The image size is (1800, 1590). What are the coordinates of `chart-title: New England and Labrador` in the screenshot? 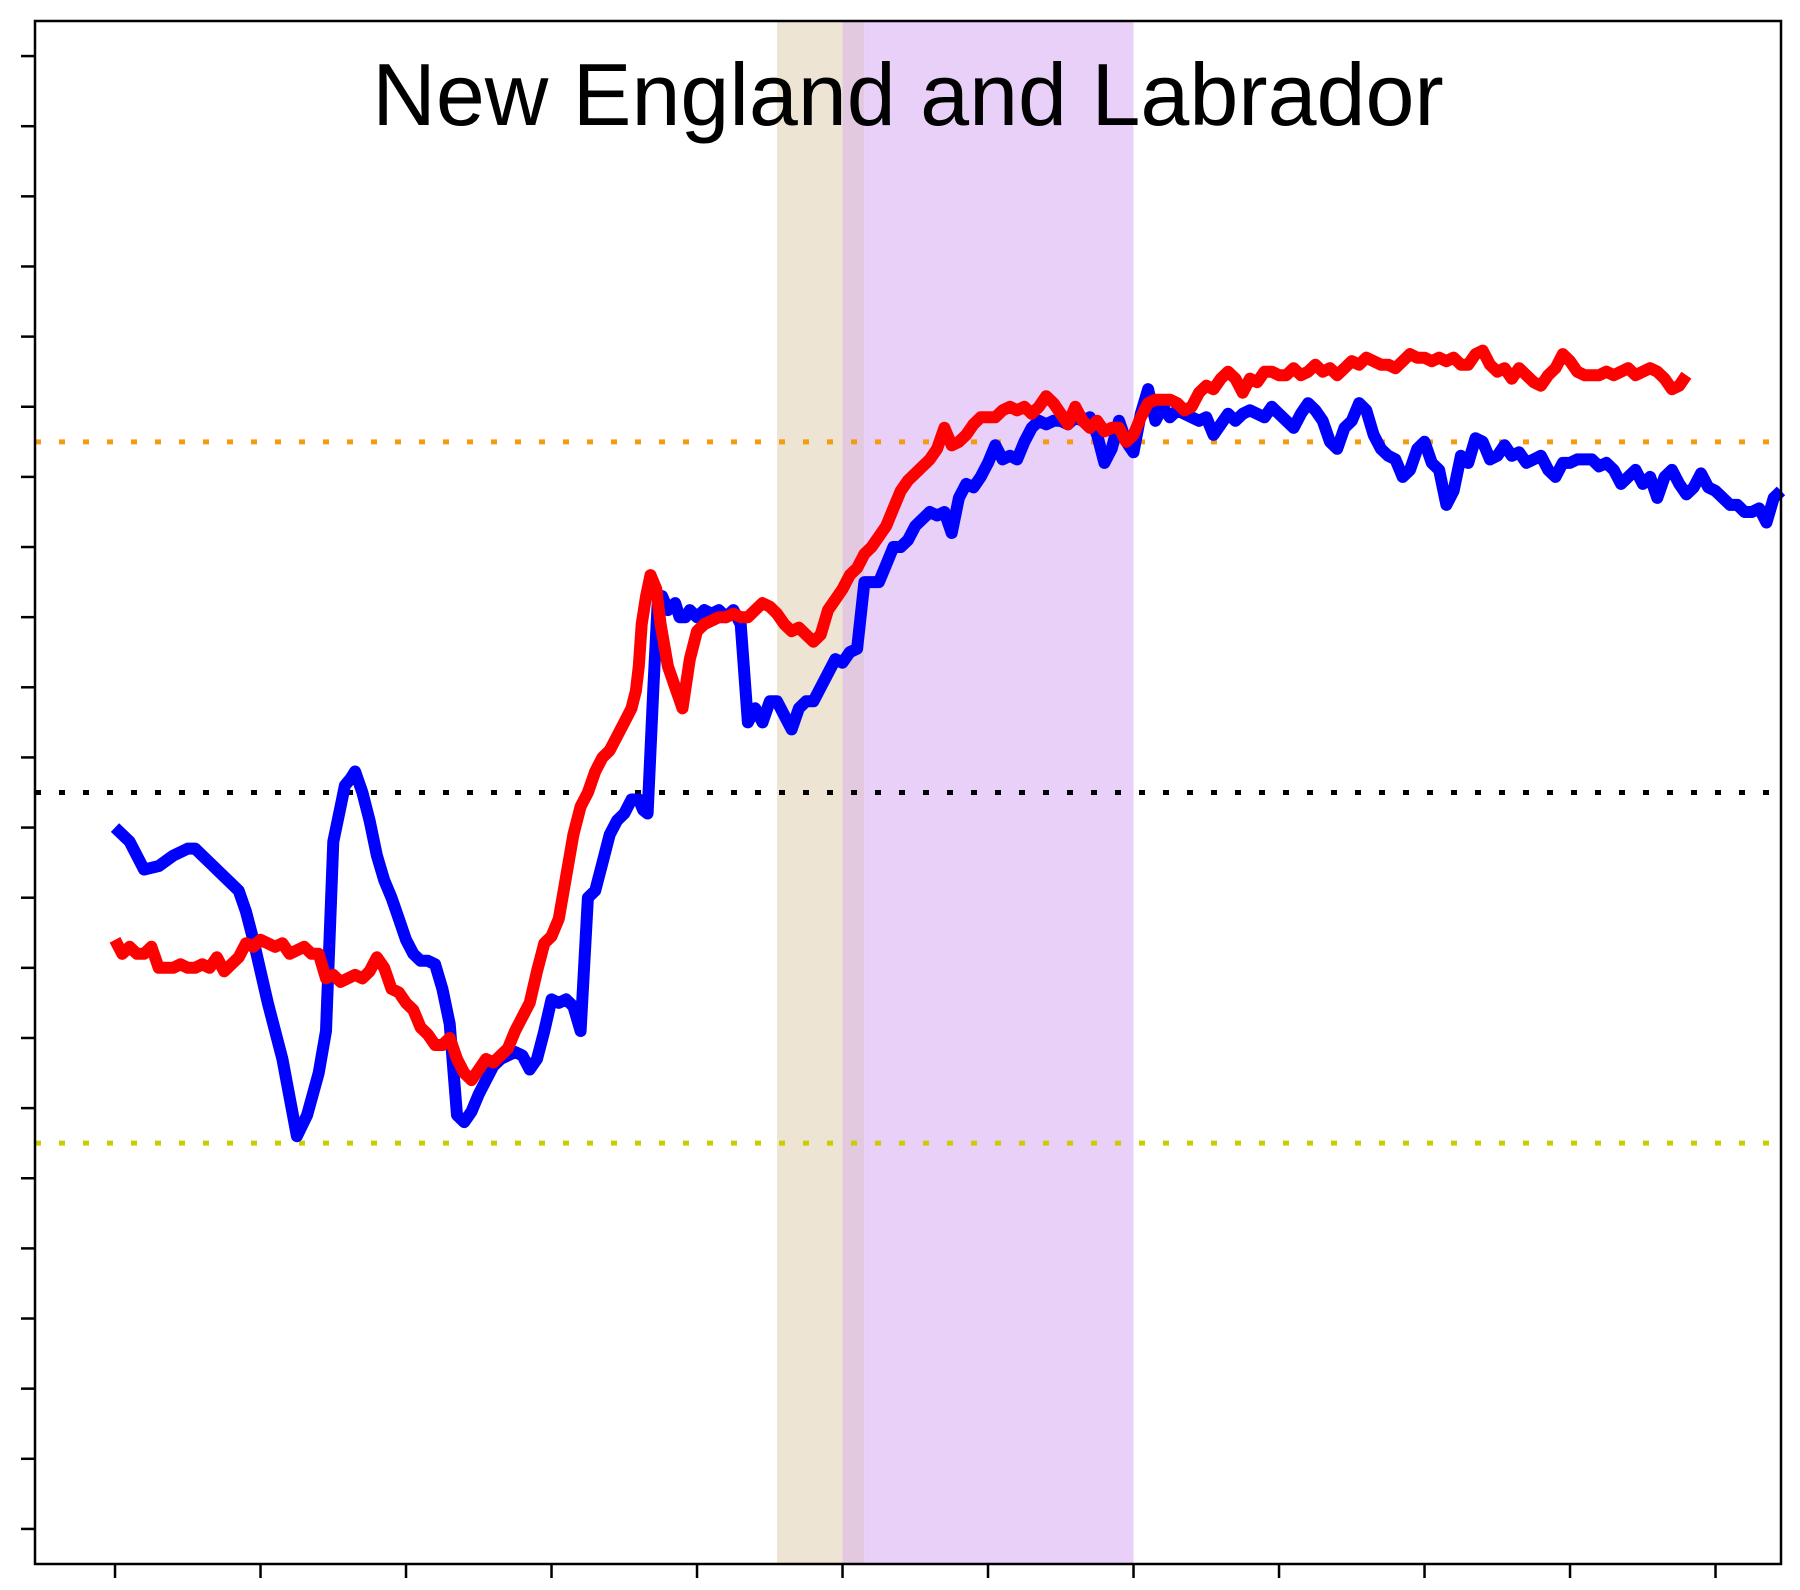 It's located at (907, 94).